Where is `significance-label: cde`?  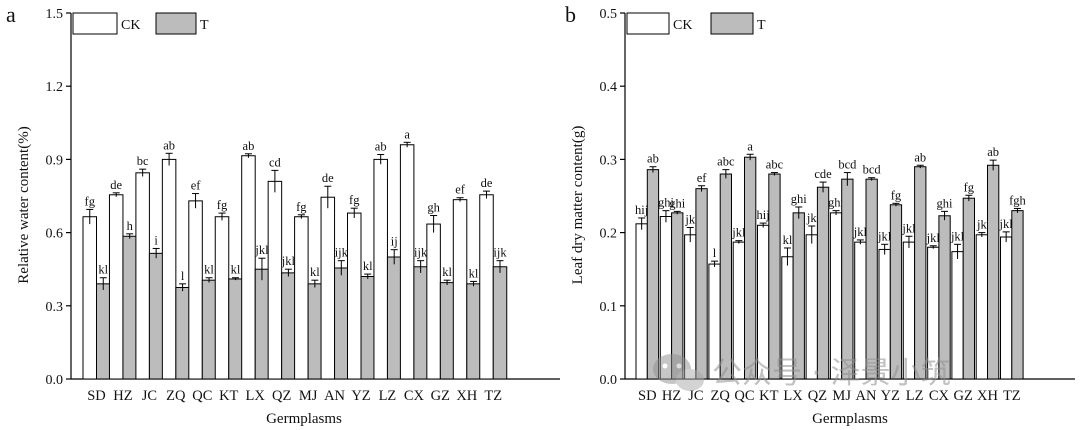
significance-label: cde is located at coordinates (823, 174).